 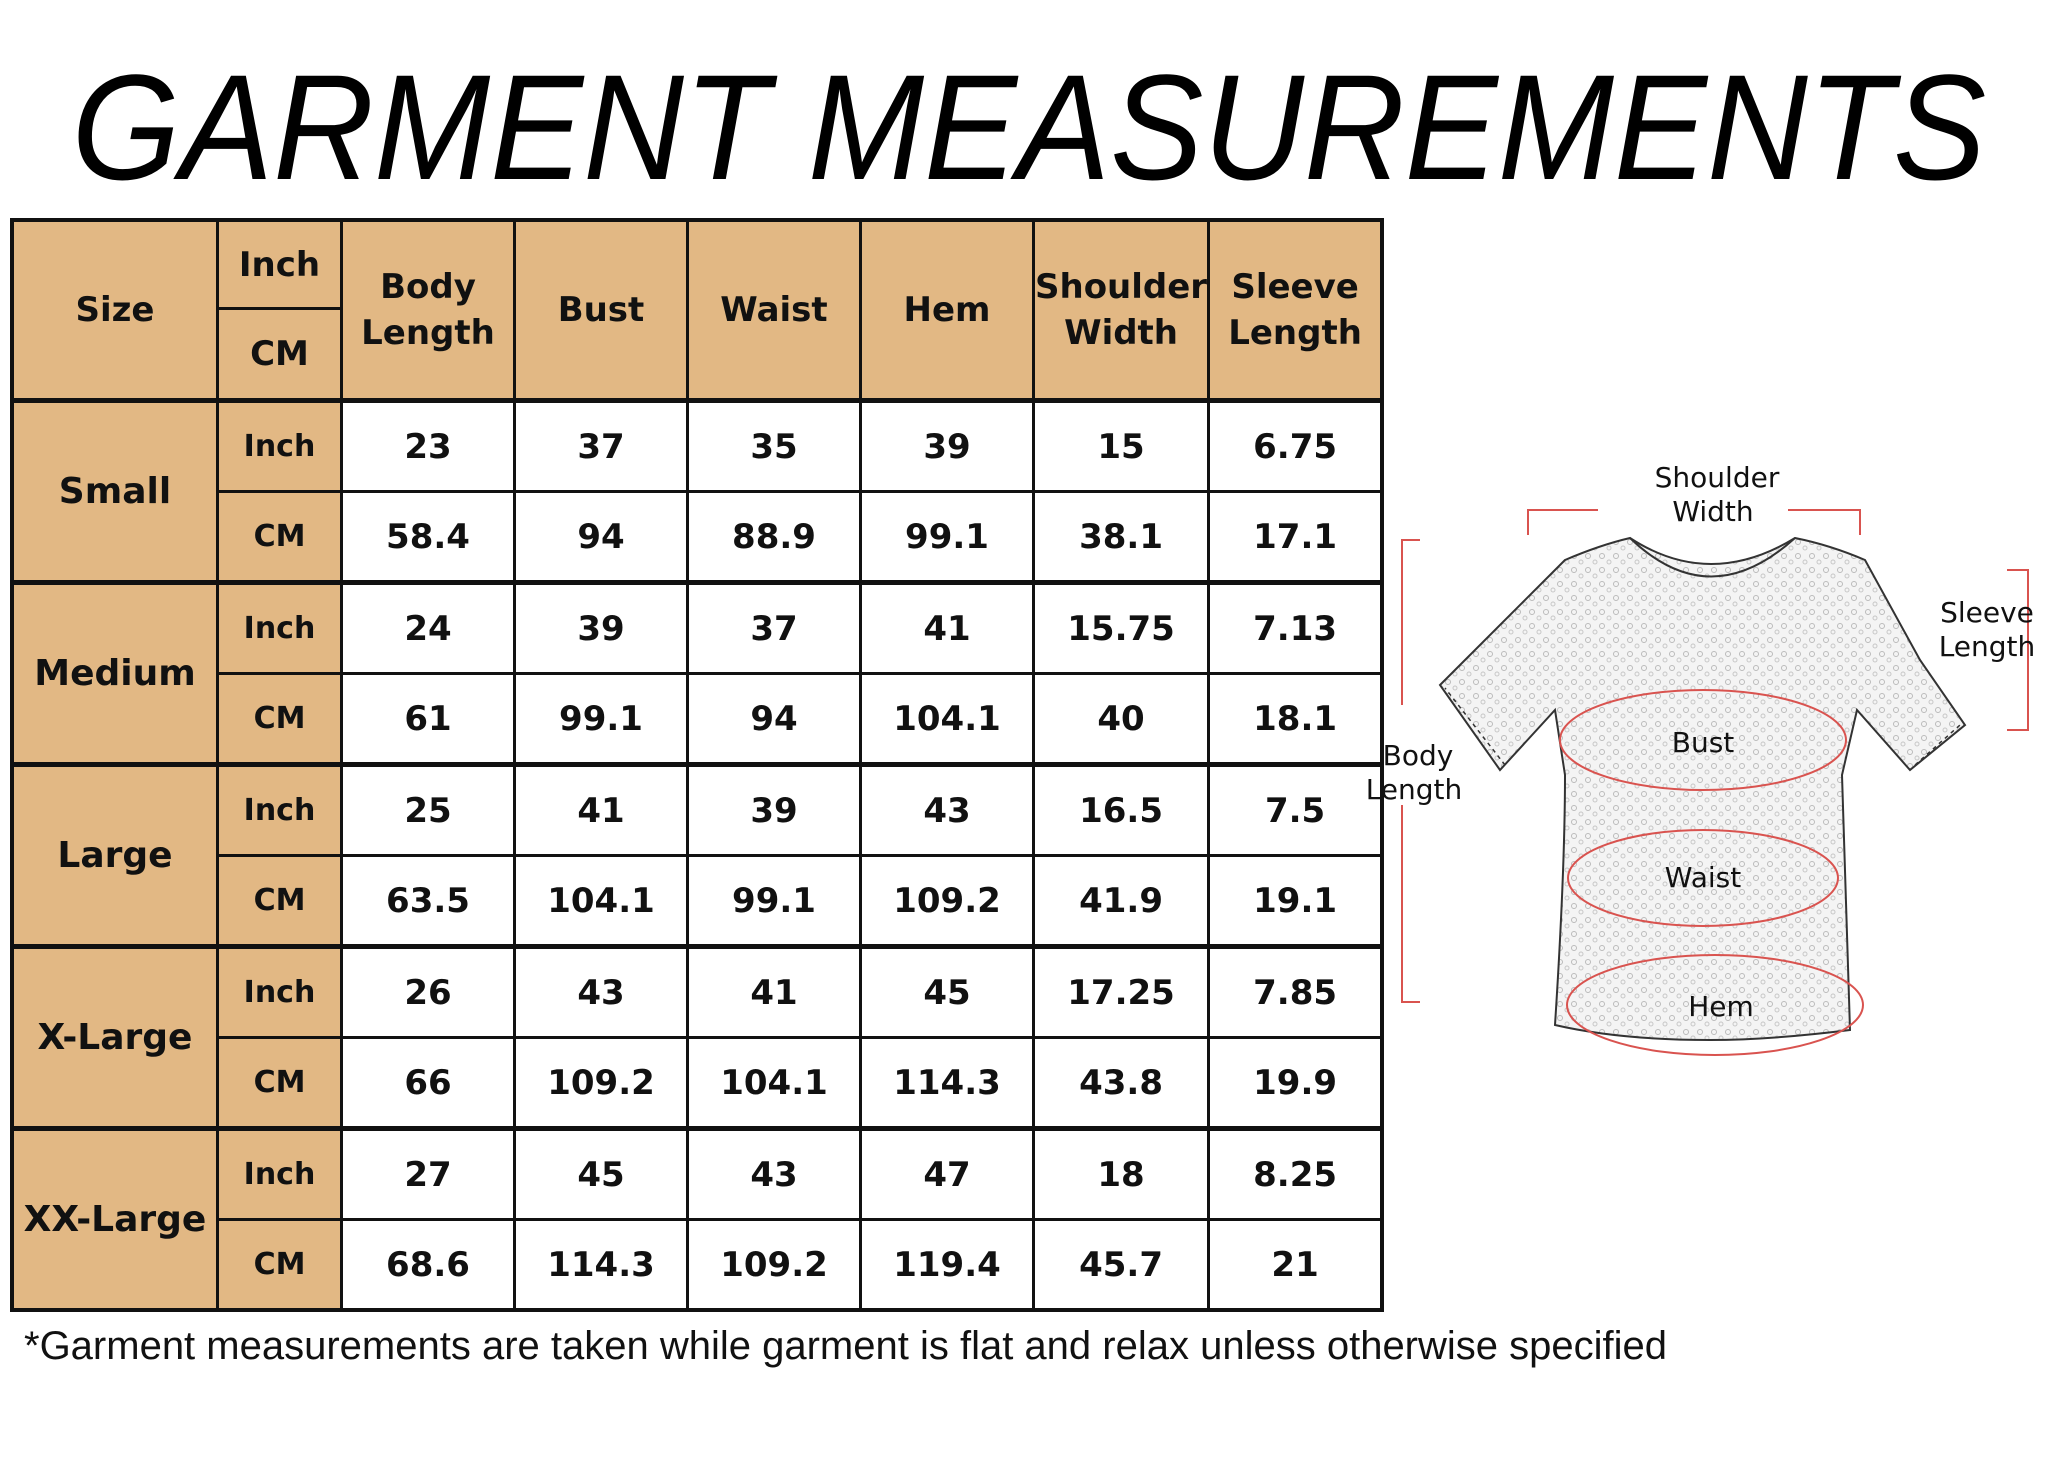 I want to click on measurement-cell: 25, so click(x=428, y=809).